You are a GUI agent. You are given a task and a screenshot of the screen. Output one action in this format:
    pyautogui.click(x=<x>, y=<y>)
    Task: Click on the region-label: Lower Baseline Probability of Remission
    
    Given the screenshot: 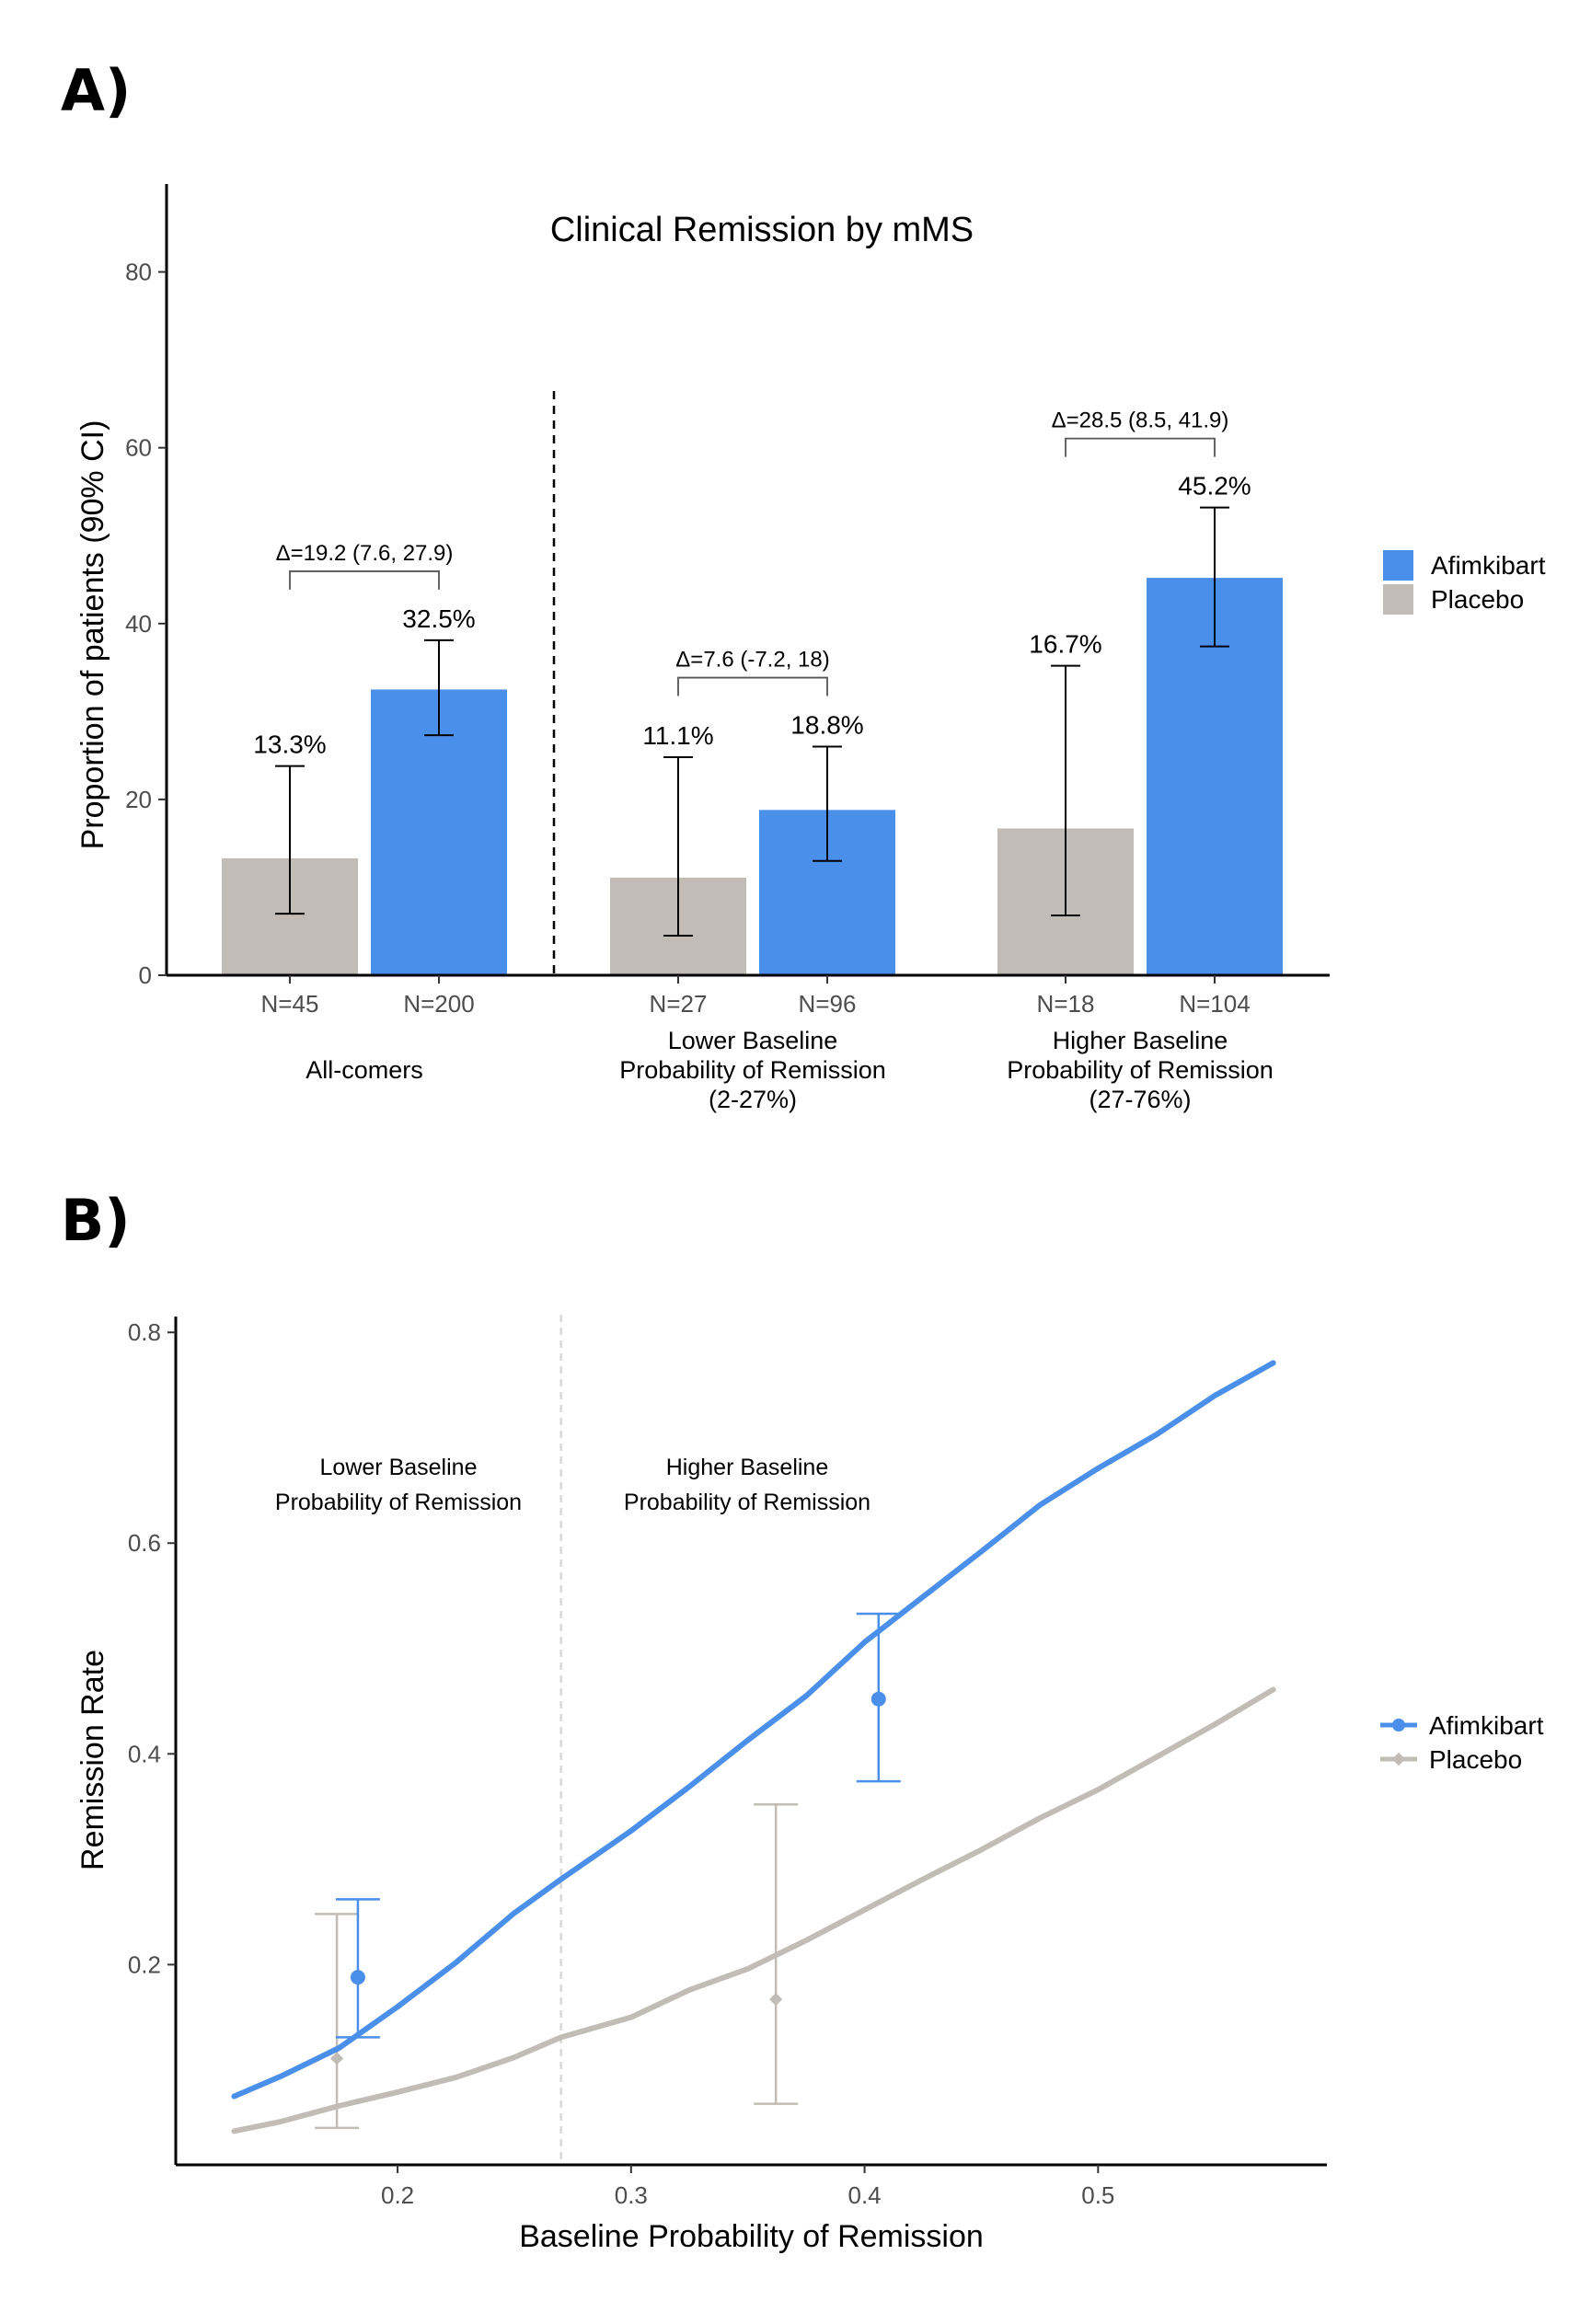 What is the action you would take?
    pyautogui.click(x=398, y=1485)
    